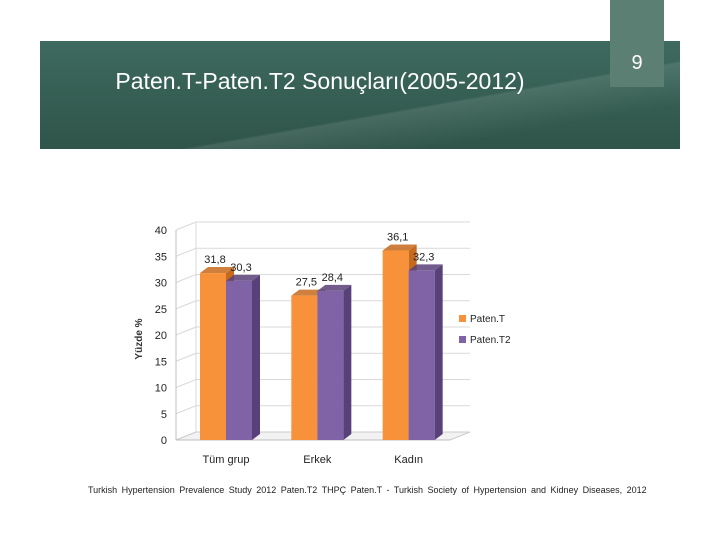  Describe the element at coordinates (161, 310) in the screenshot. I see `y-tick-label: 25` at that location.